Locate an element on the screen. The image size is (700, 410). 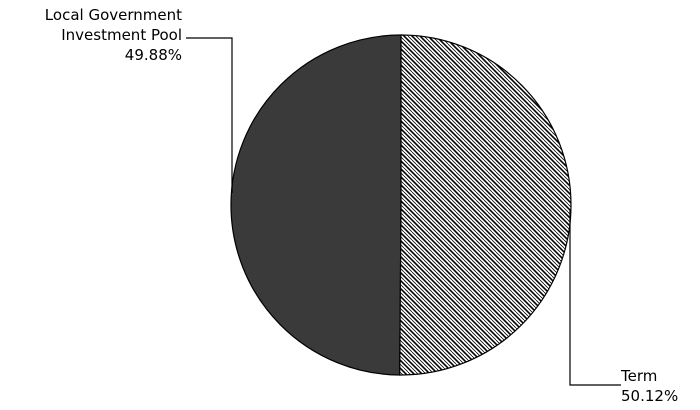
label-term-name: Term is located at coordinates (639, 376).